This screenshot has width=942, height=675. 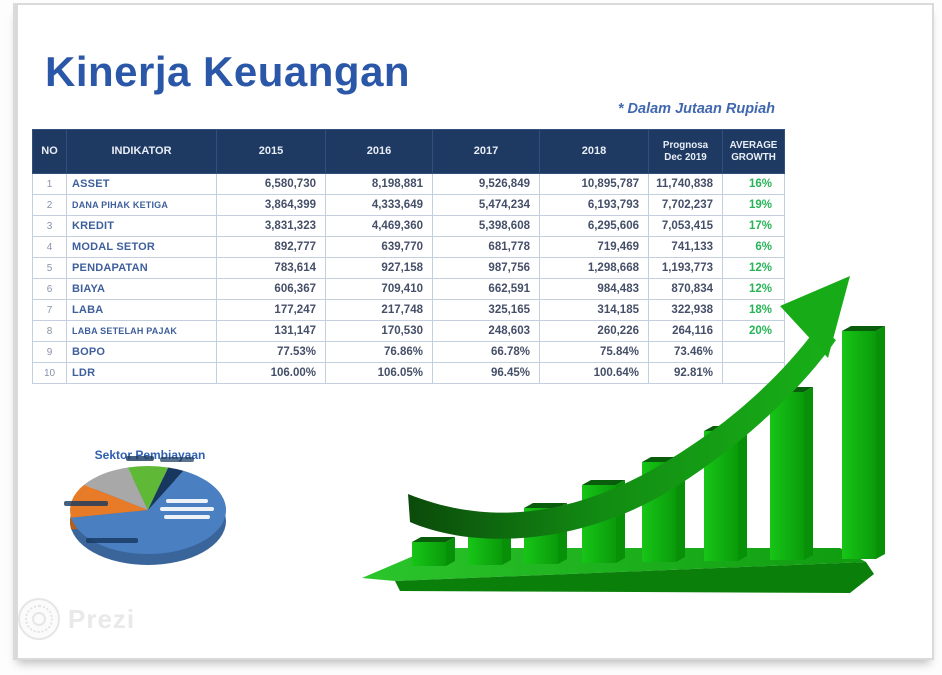 What do you see at coordinates (379, 352) in the screenshot?
I see `table-cell: 76.86%` at bounding box center [379, 352].